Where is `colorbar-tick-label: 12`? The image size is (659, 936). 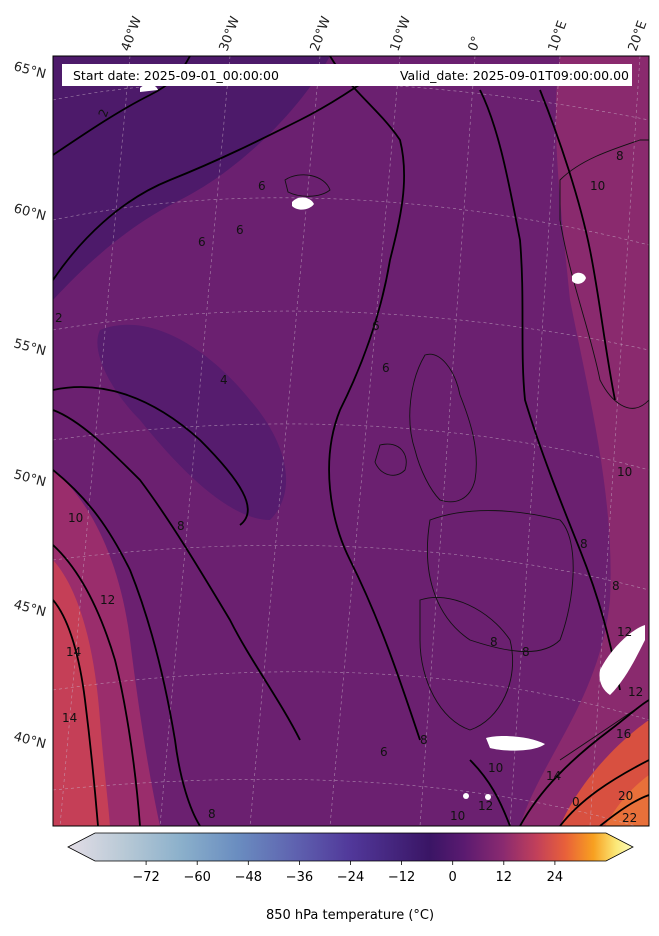 colorbar-tick-label: 12 is located at coordinates (504, 877).